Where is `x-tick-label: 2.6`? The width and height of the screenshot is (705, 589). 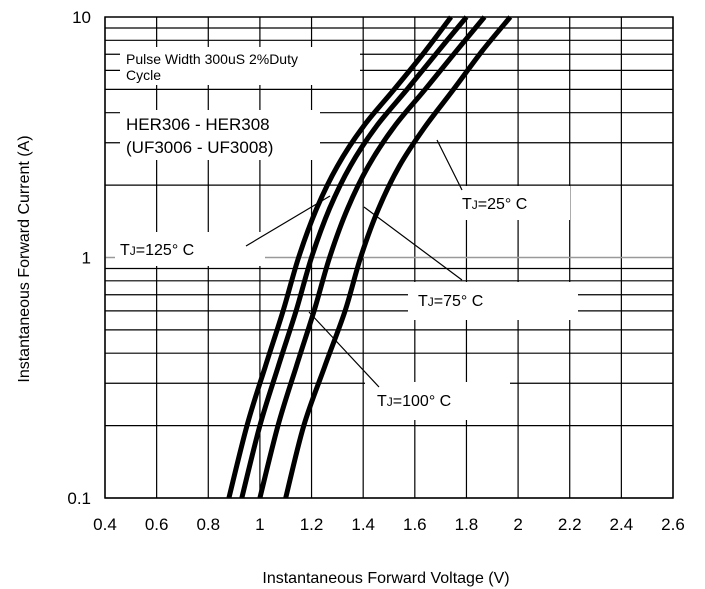 x-tick-label: 2.6 is located at coordinates (673, 524).